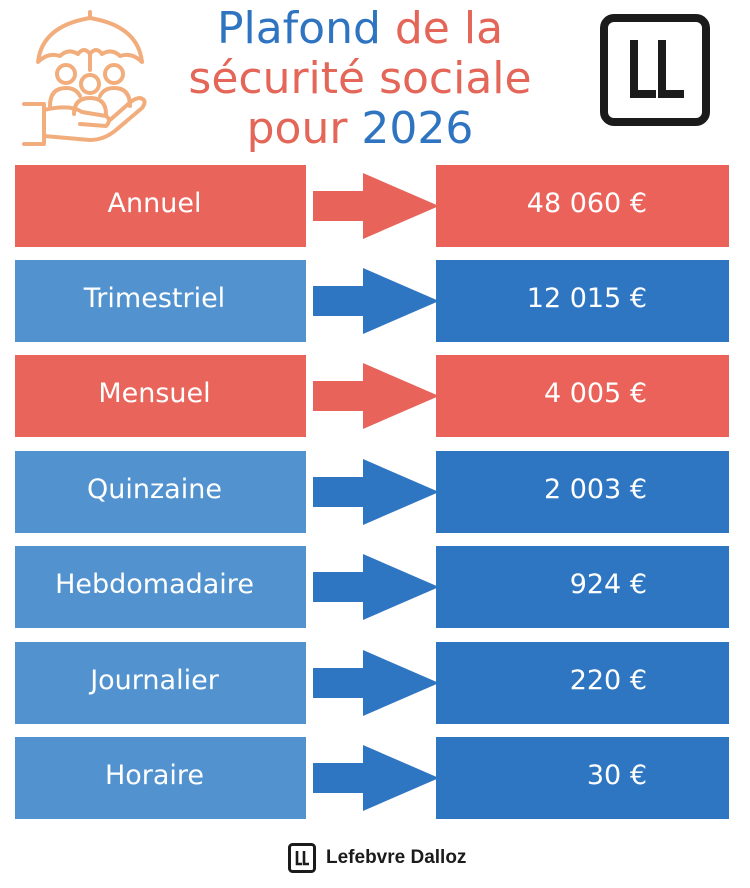 This screenshot has height=888, width=750. I want to click on period-label-box: Quinzaine, so click(160, 492).